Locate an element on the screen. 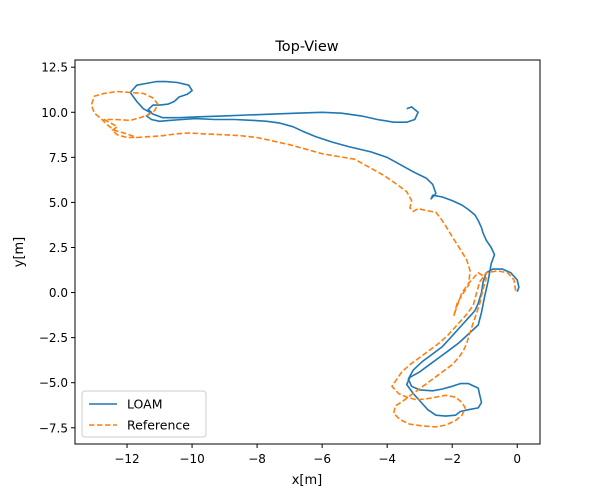  chart-title: Top-View is located at coordinates (306, 47).